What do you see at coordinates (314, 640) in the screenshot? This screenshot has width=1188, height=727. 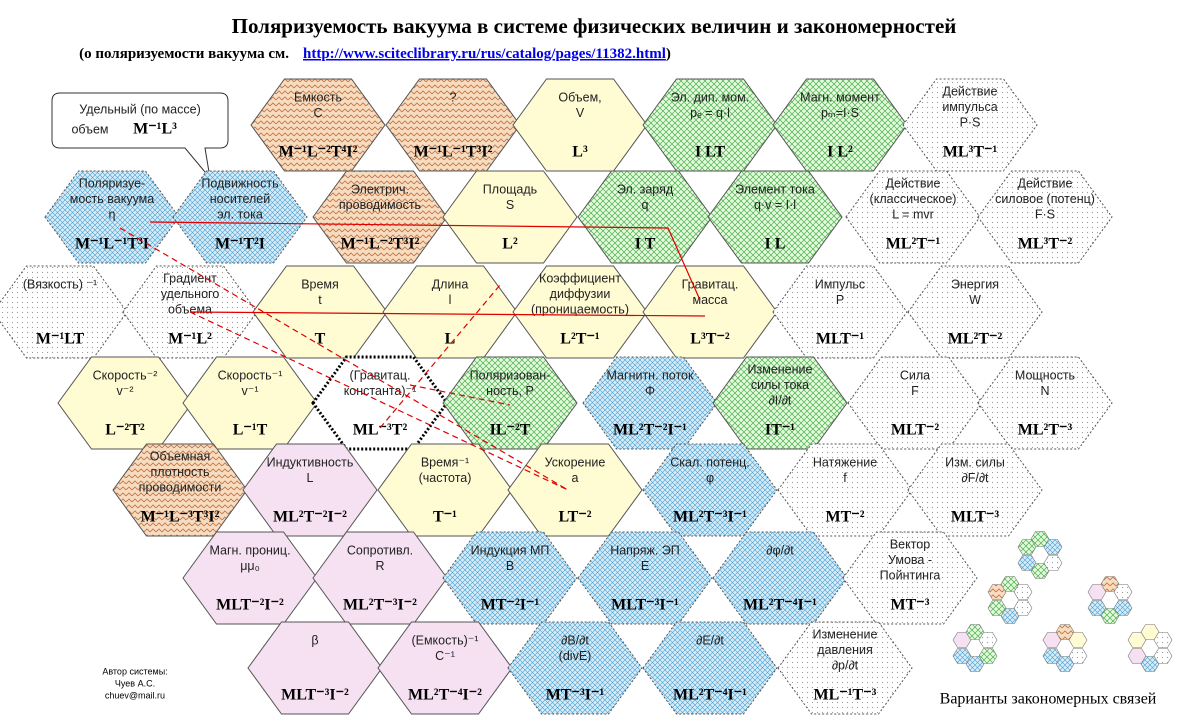 I see `hex-label: β` at bounding box center [314, 640].